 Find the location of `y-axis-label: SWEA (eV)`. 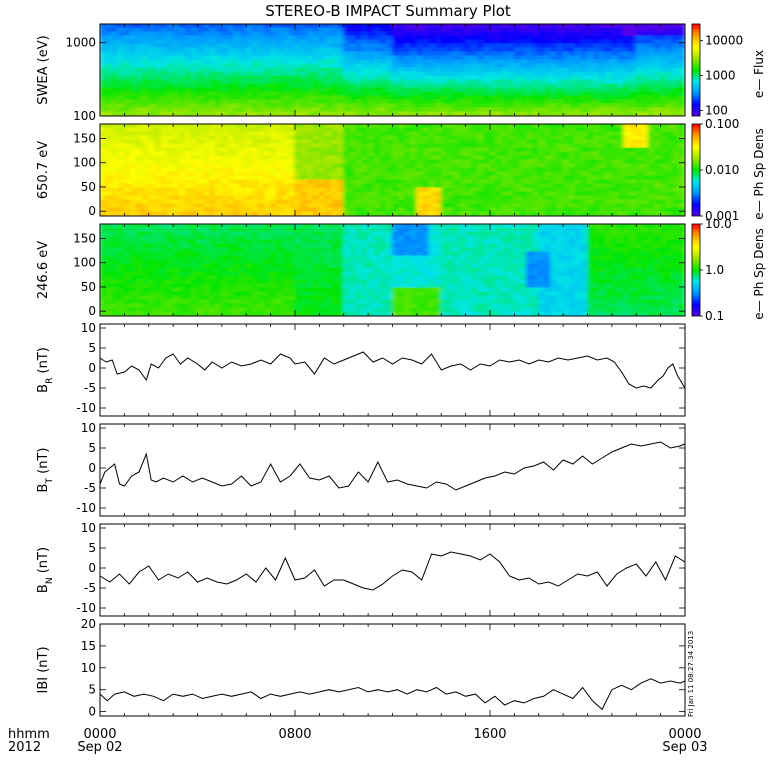

y-axis-label: SWEA (eV) is located at coordinates (43, 69).